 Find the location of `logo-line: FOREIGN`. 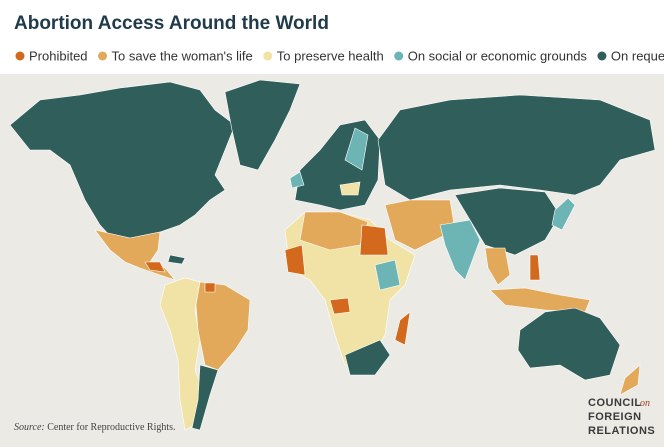

logo-line: FOREIGN is located at coordinates (615, 417).